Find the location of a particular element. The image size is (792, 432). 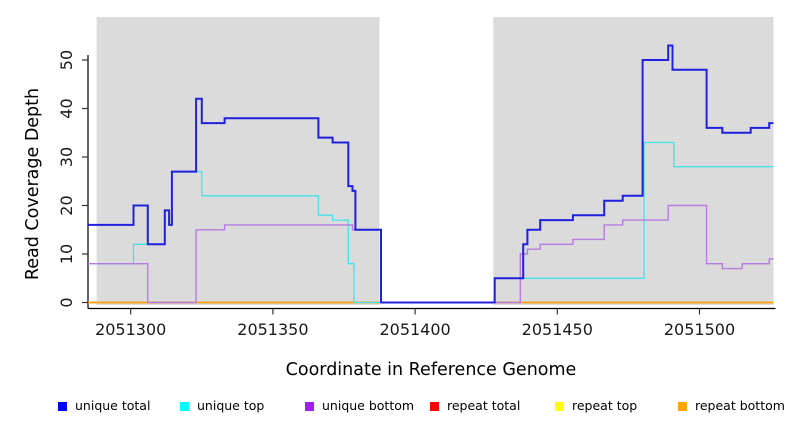

legend-item-repeat-bottom: repeat bottom is located at coordinates (731, 405).